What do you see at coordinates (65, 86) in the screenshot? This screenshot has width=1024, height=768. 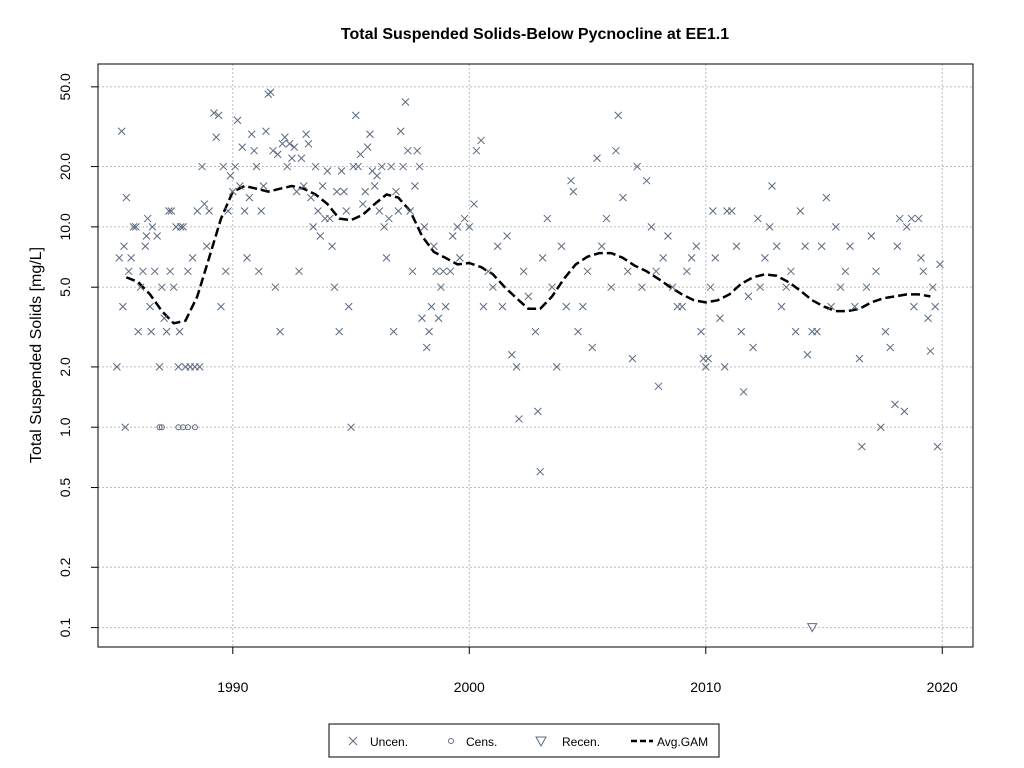 I see `y-tick-label: 50.0` at bounding box center [65, 86].